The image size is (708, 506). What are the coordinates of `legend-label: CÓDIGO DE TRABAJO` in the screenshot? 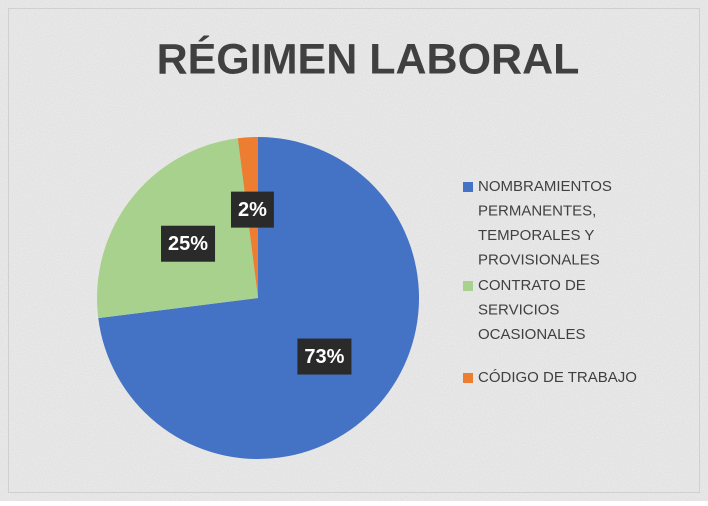 It's located at (557, 377).